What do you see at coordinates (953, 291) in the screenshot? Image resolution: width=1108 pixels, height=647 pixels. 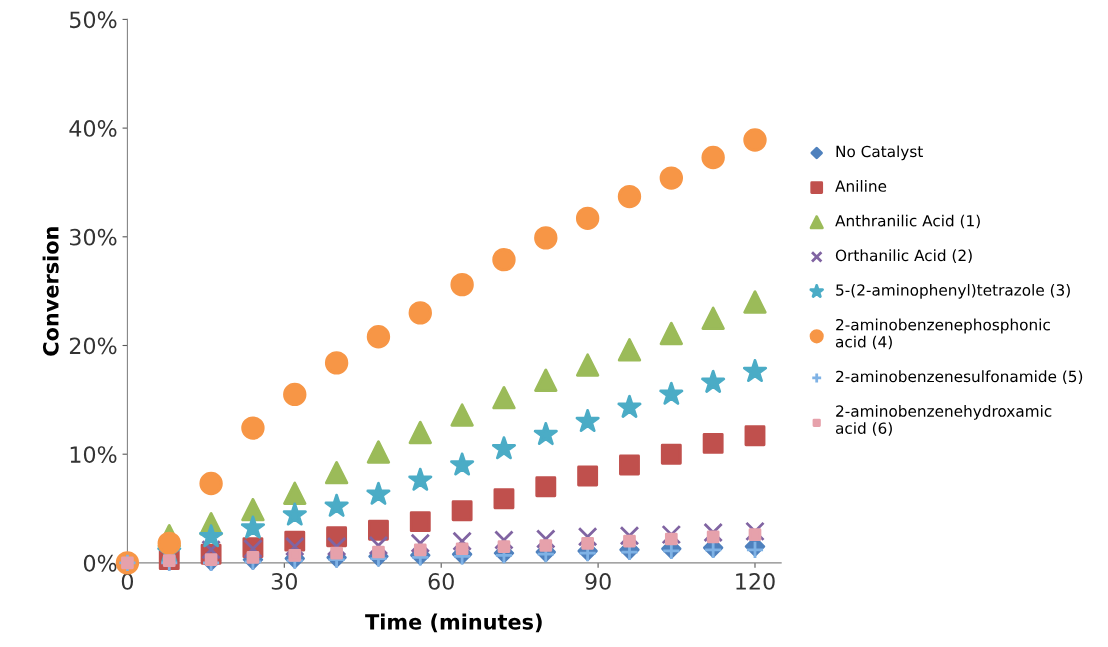 I see `legend-label: 5-(2-aminophenyl)tetrazole (3)` at bounding box center [953, 291].